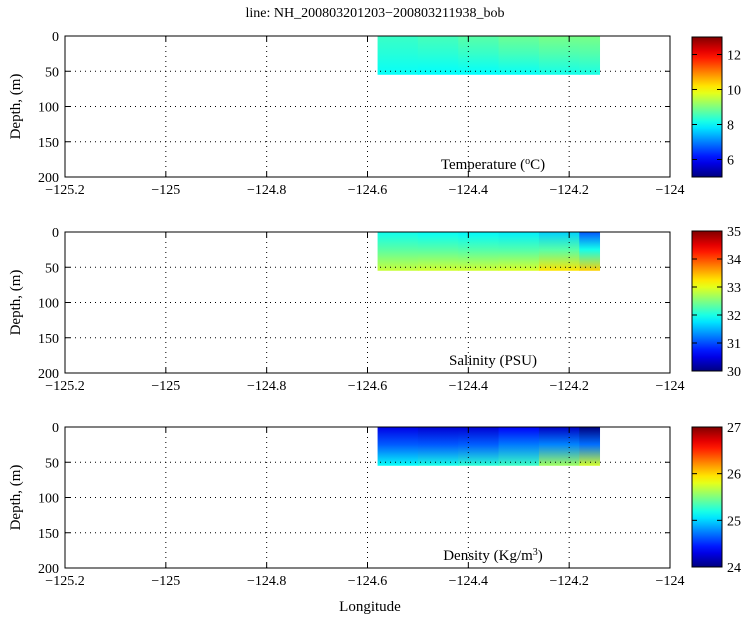  Describe the element at coordinates (734, 372) in the screenshot. I see `colorbar-tick-label: 30` at that location.